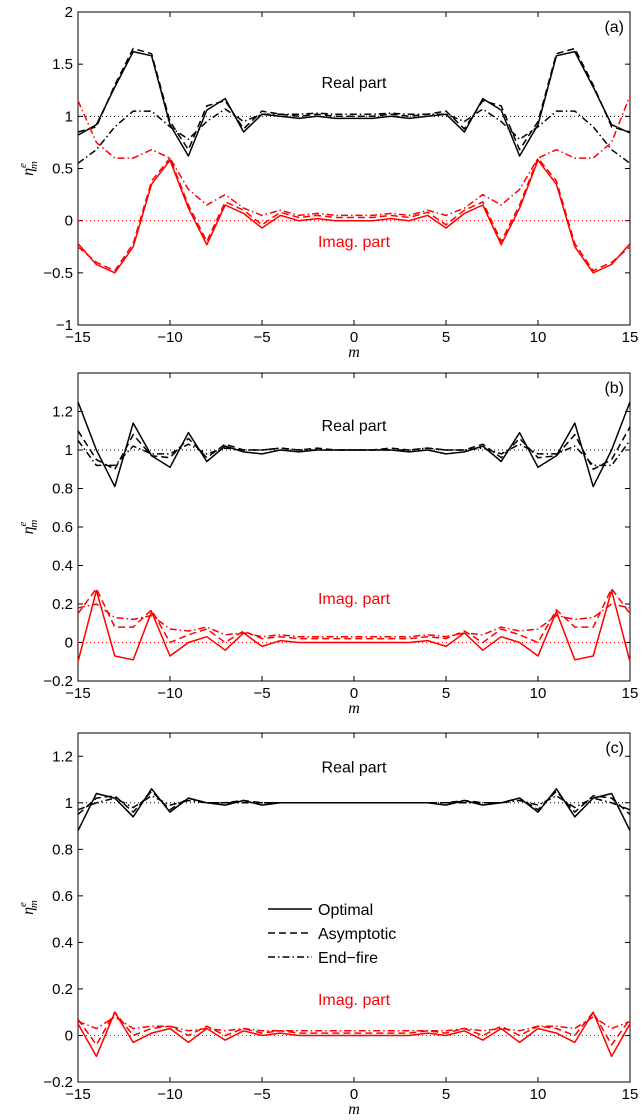  Describe the element at coordinates (64, 325) in the screenshot. I see `y-tick-label: −1` at that location.